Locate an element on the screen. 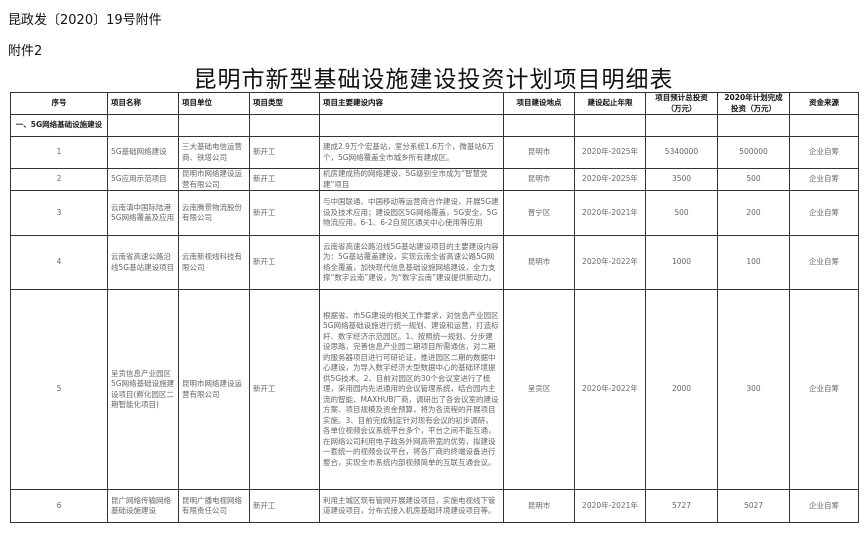 The image size is (867, 540). cell-unit: 云南新视线科技有限公司 is located at coordinates (214, 262).